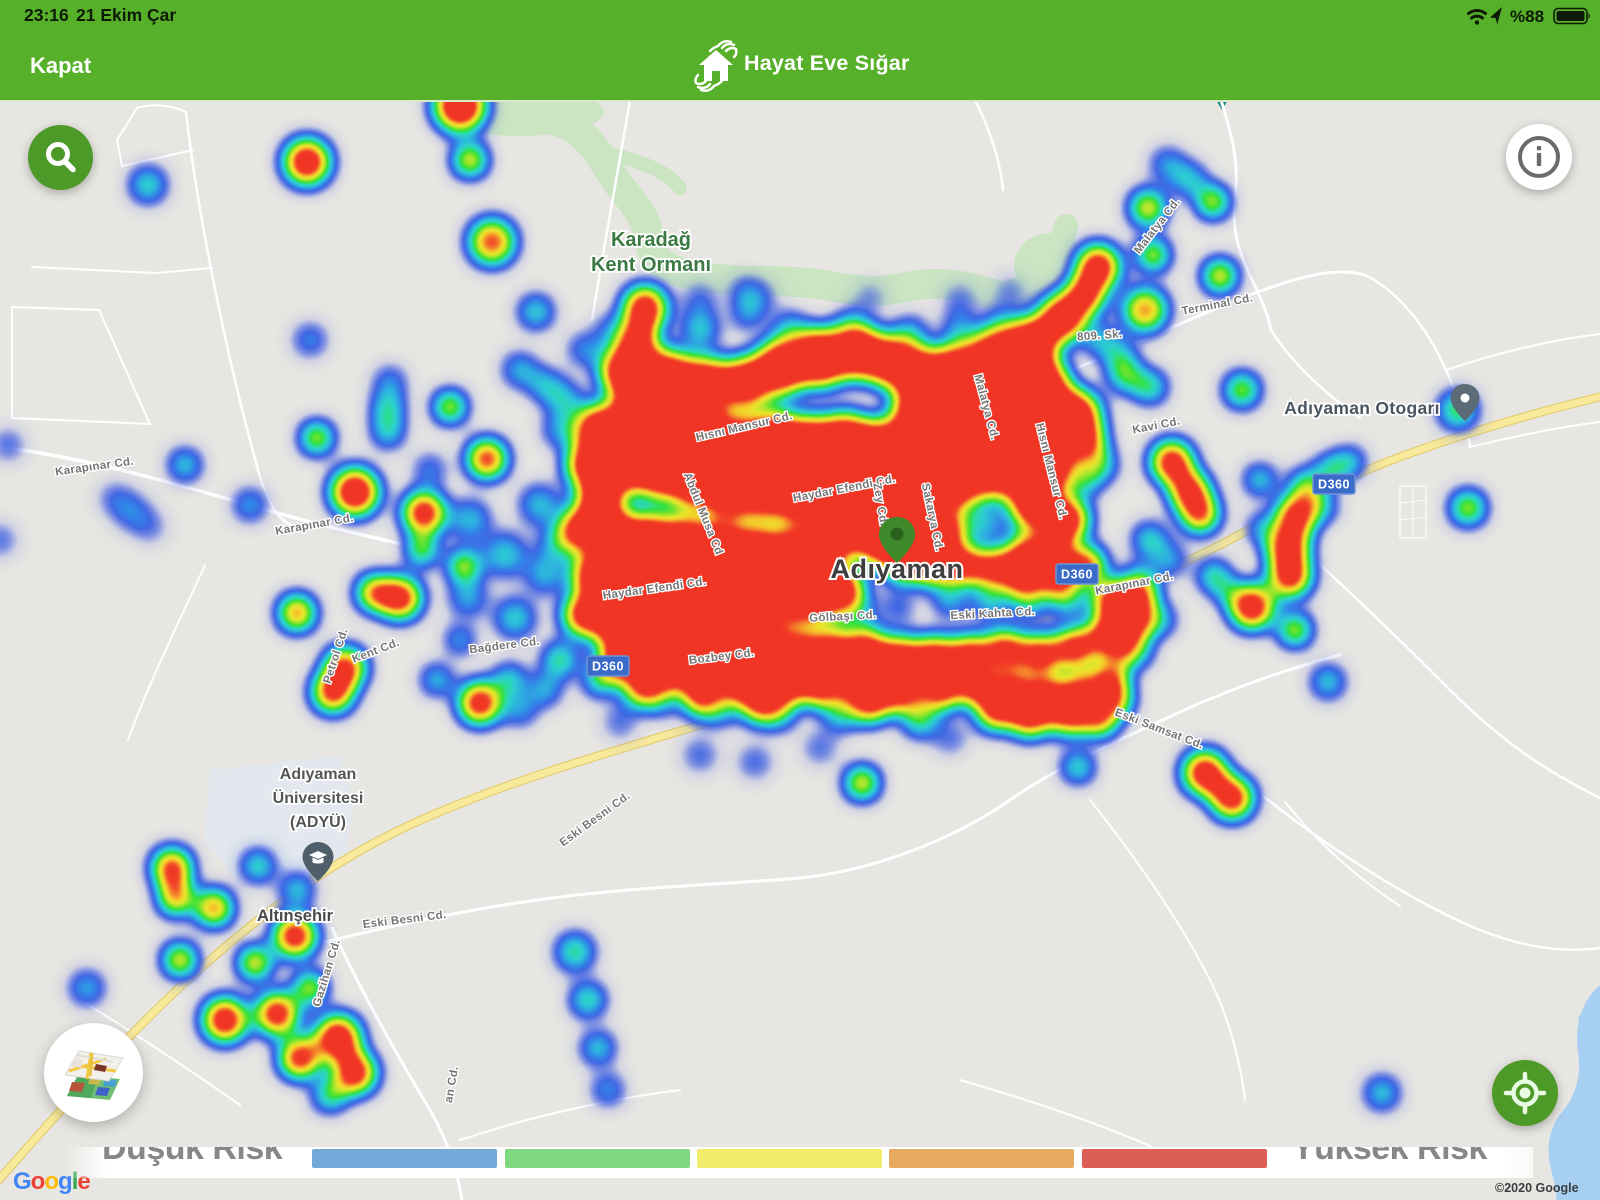 Image resolution: width=1600 pixels, height=1200 pixels. What do you see at coordinates (318, 774) in the screenshot?
I see `svg-text: Adıyaman` at bounding box center [318, 774].